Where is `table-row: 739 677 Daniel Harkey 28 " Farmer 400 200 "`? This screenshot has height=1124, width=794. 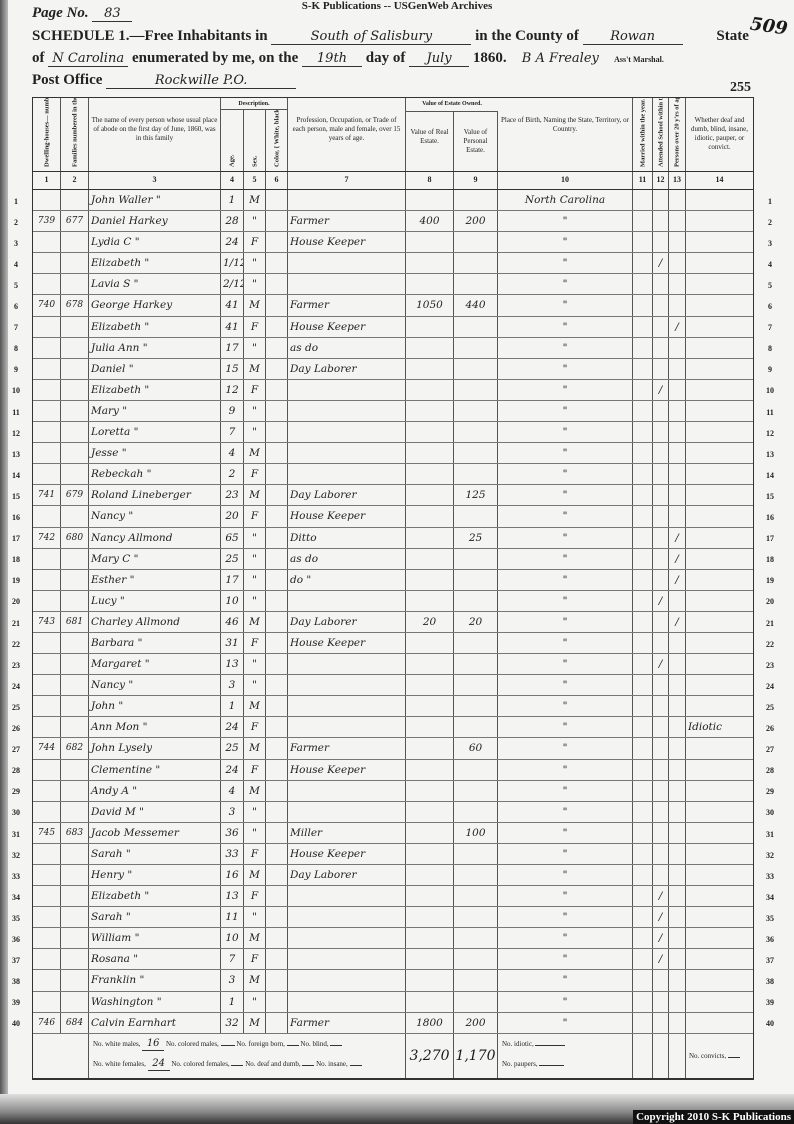
table-row: 739 677 Daniel Harkey 28 " Farmer 400 200 " is located at coordinates (393, 222).